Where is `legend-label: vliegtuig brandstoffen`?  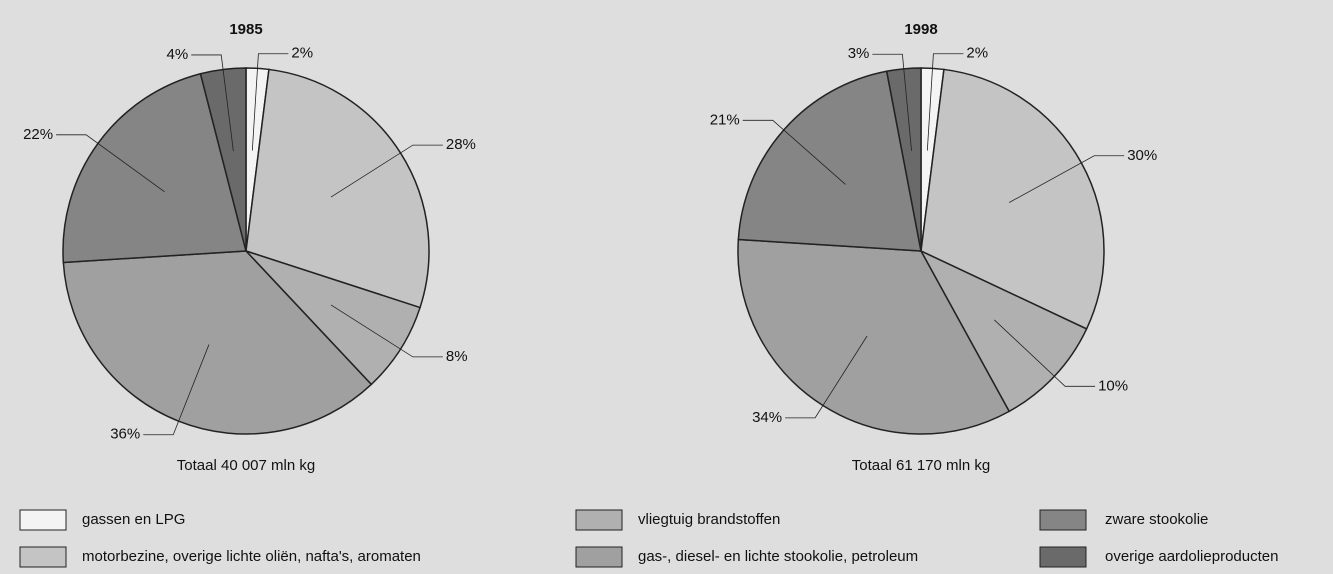 legend-label: vliegtuig brandstoffen is located at coordinates (709, 519).